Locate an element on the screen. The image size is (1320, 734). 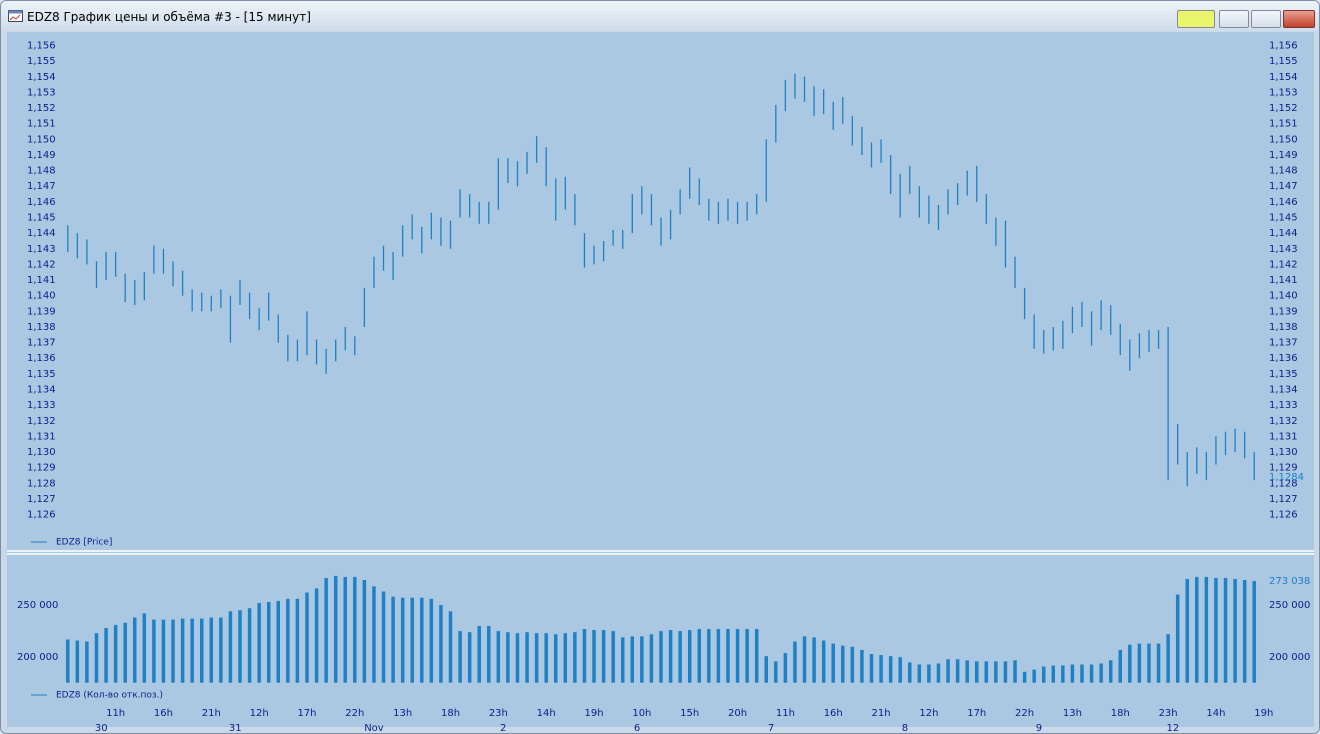
y-tick-label: 1,156 is located at coordinates (41, 46).